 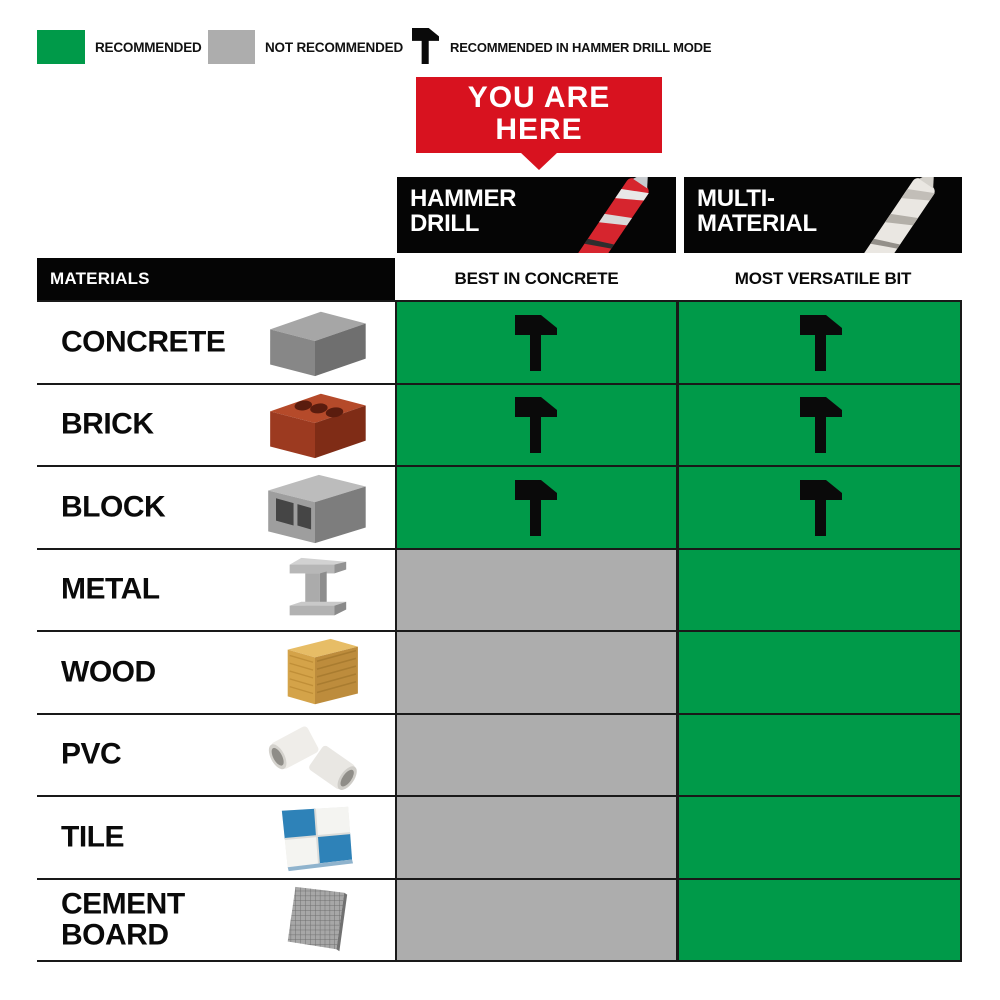 What do you see at coordinates (148, 47) in the screenshot?
I see `legend-label-recommended: RECOMMENDED` at bounding box center [148, 47].